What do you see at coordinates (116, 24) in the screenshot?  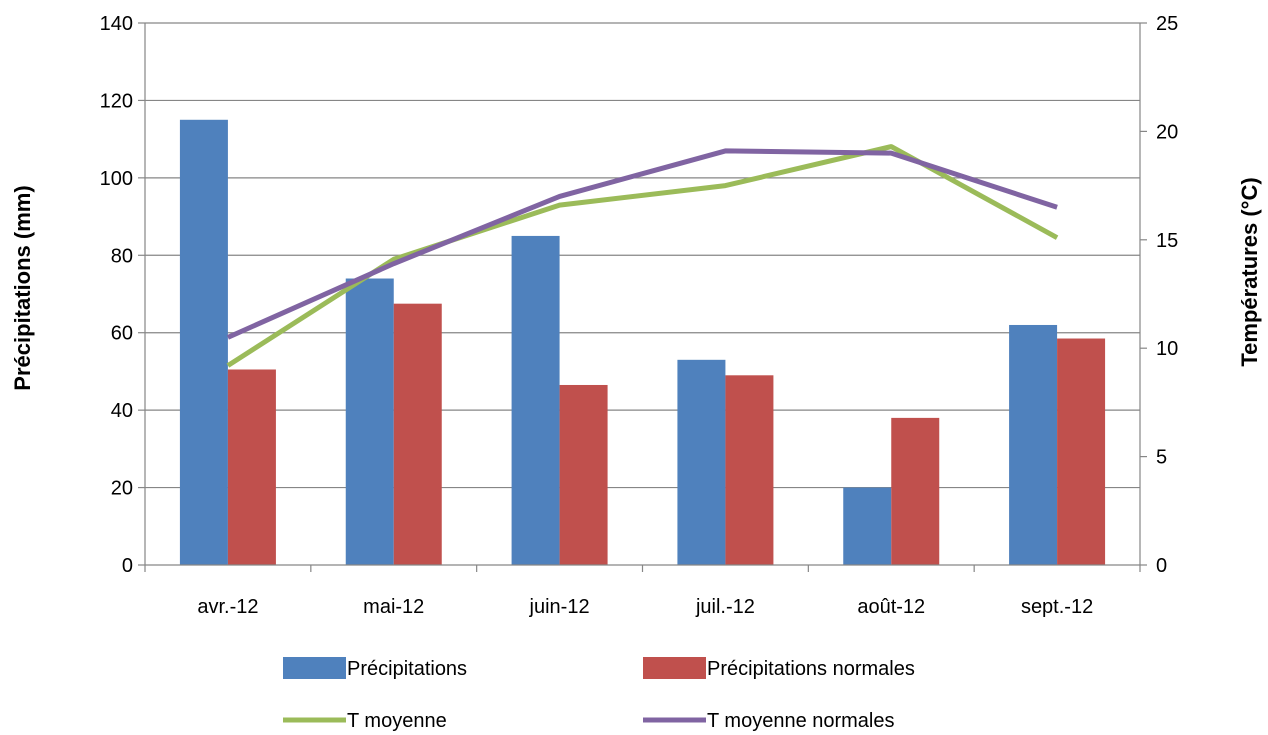 I see `y-tick-label: 140` at bounding box center [116, 24].